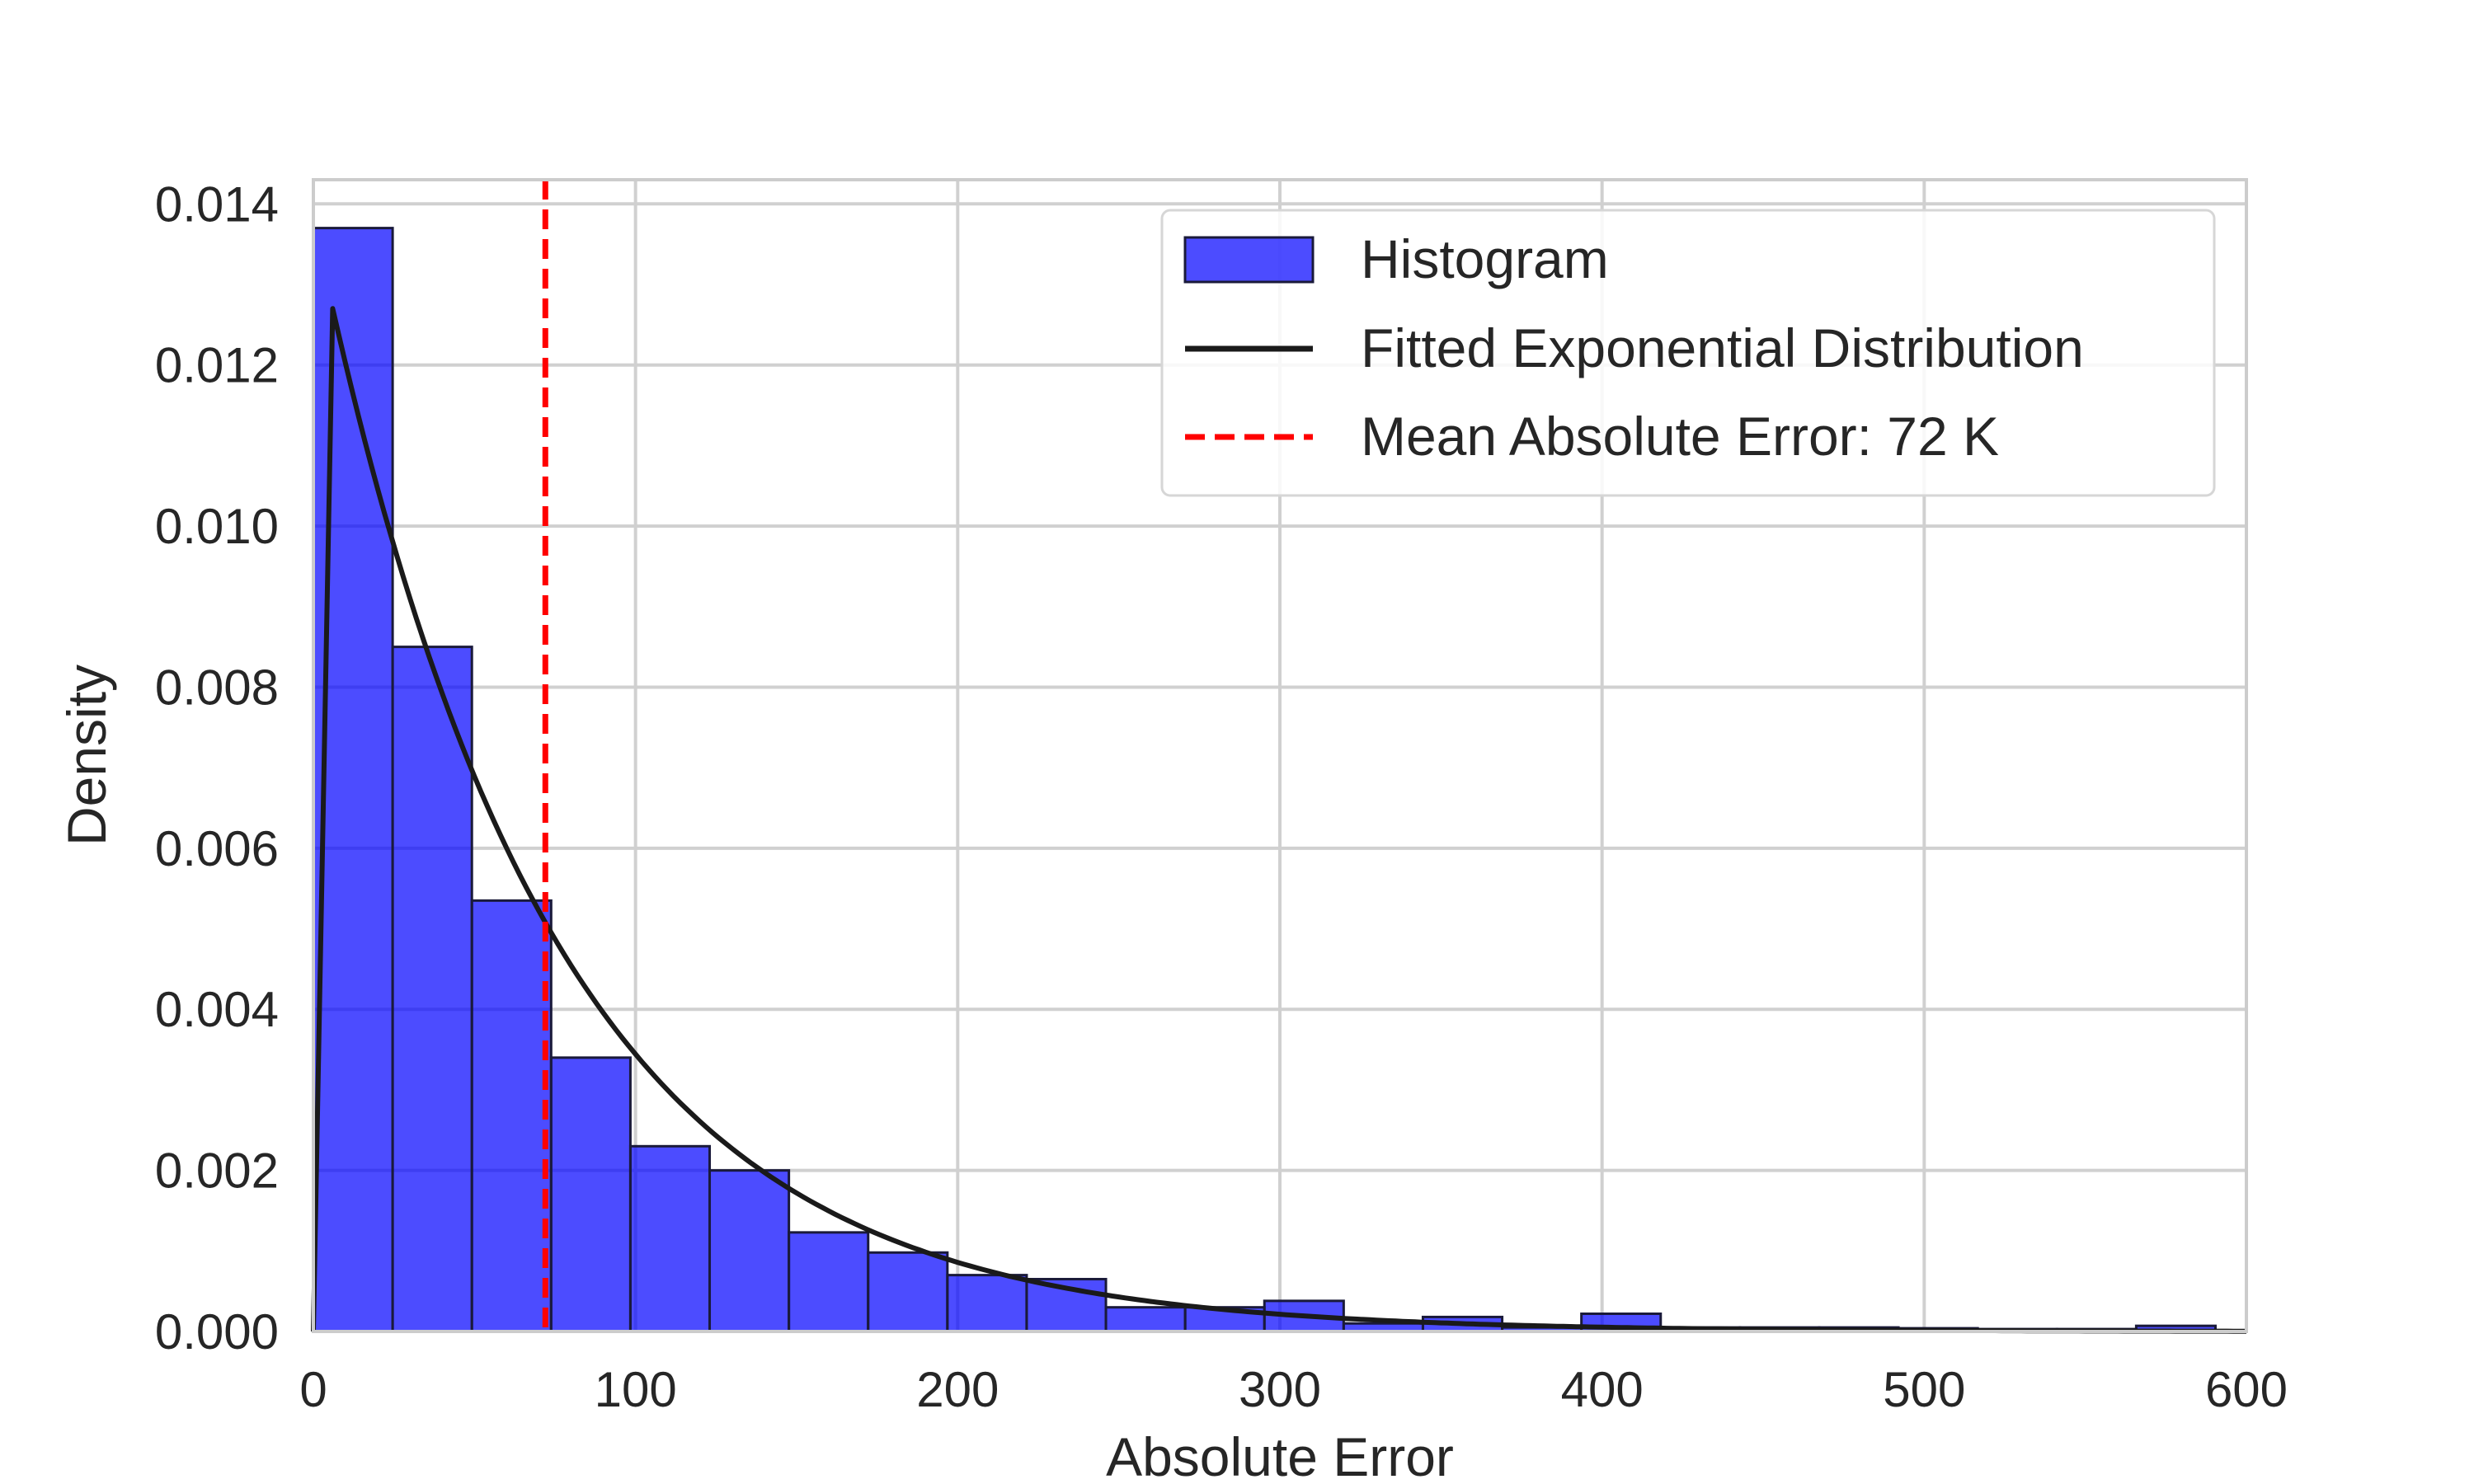 The image size is (2474, 1484). Describe the element at coordinates (217, 204) in the screenshot. I see `y-tick-label: 0.014` at that location.